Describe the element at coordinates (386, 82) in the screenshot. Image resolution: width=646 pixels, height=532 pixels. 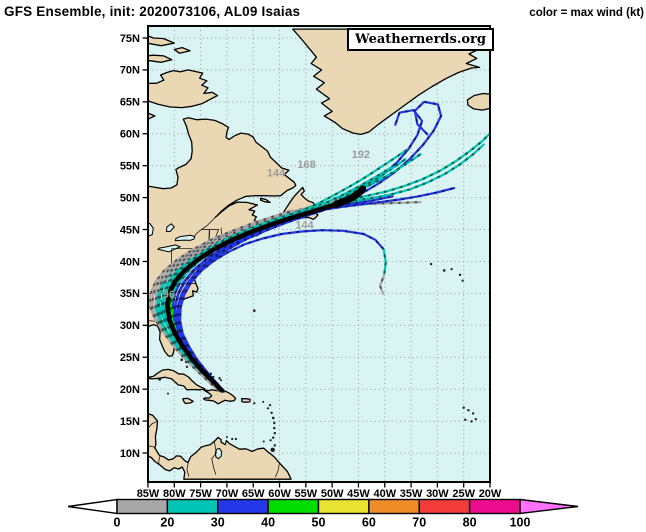
I see `greenland` at that location.